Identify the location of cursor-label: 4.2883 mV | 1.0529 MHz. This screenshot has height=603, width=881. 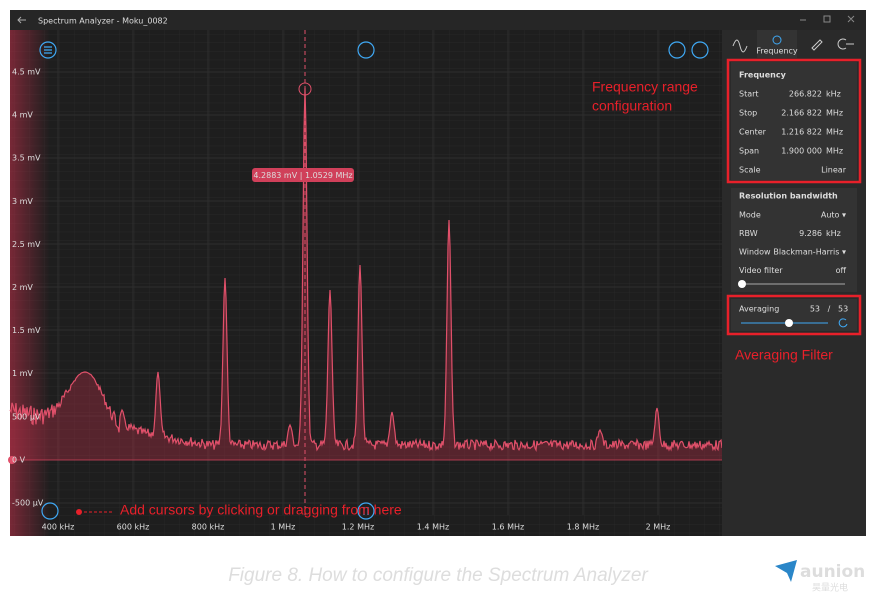
(302, 175).